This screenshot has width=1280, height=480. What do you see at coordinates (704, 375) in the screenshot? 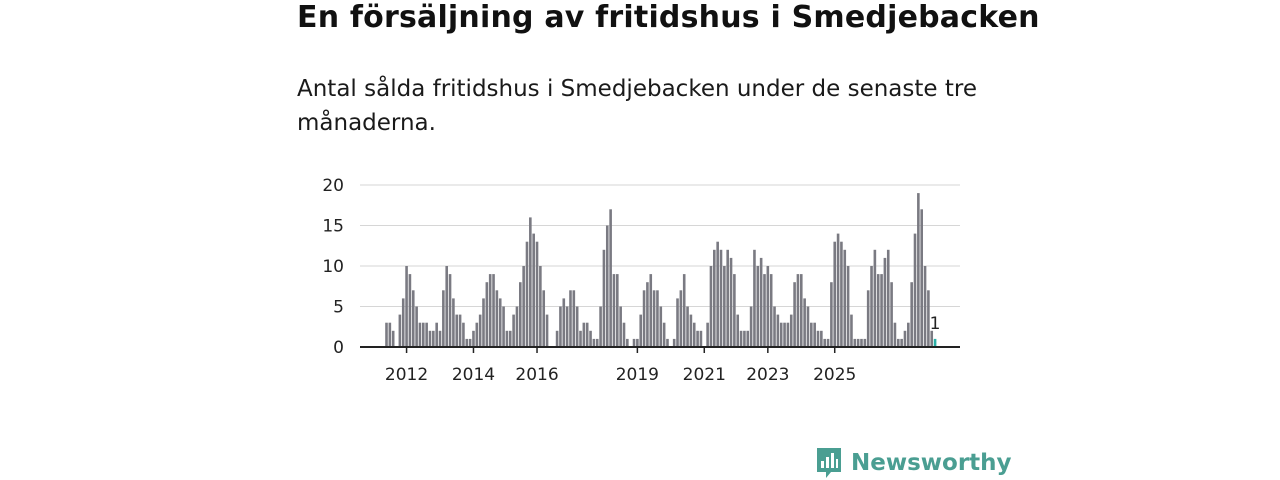
I see `x-tick-label: 2021` at bounding box center [704, 375].